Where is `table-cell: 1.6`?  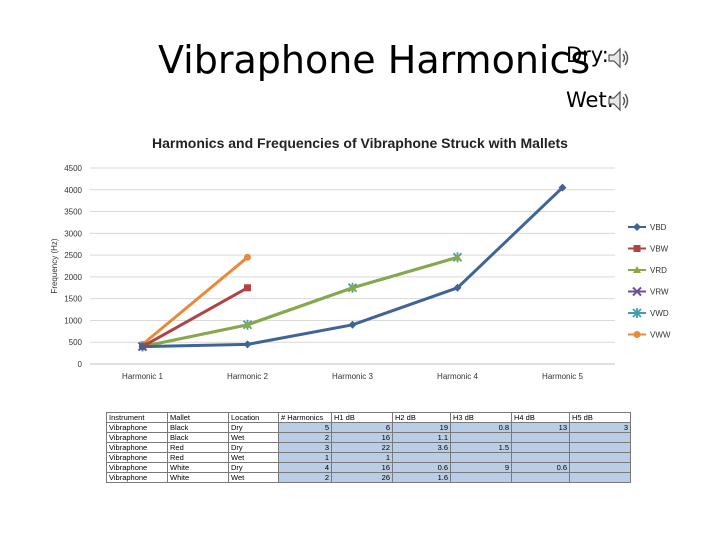 table-cell: 1.6 is located at coordinates (421, 477).